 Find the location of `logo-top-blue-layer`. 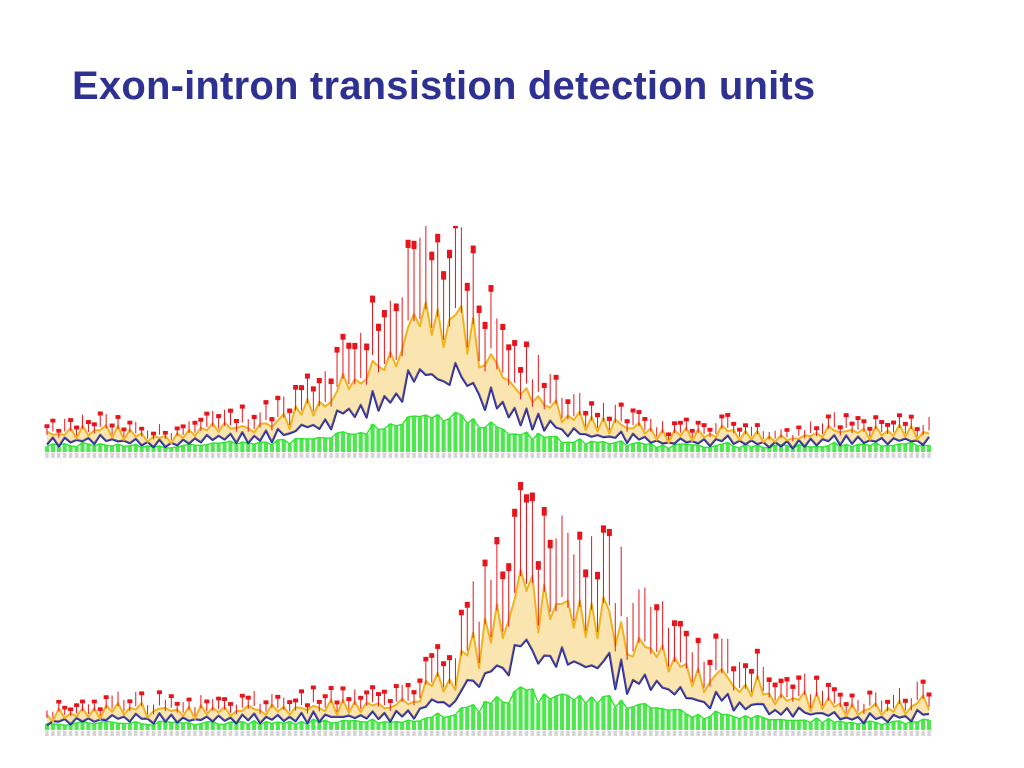

logo-top-blue-layer is located at coordinates (488, 405).